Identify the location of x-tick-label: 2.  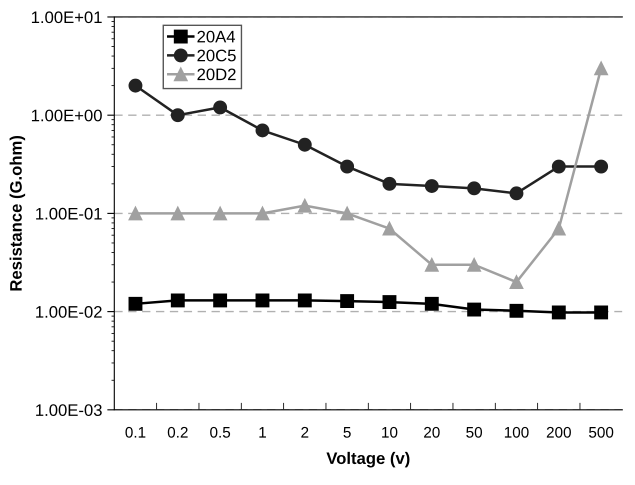
(304, 432).